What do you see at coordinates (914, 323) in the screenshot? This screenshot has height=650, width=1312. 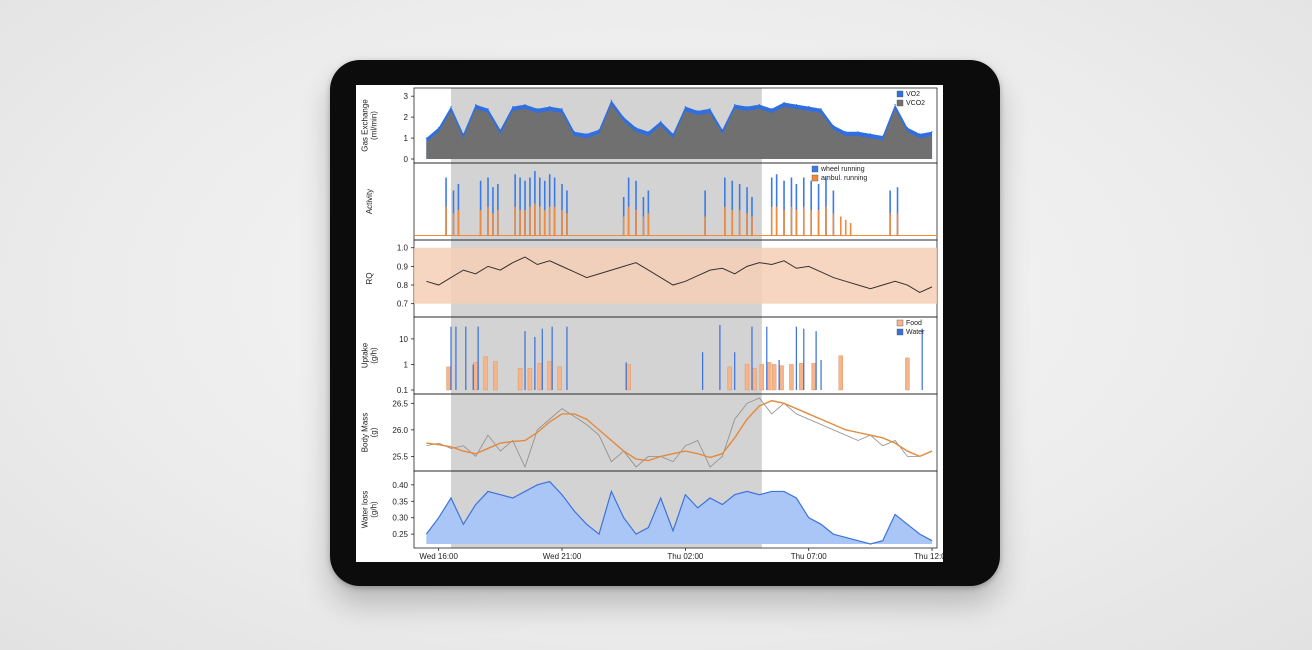 I see `legend-label-uptake-0: Food` at bounding box center [914, 323].